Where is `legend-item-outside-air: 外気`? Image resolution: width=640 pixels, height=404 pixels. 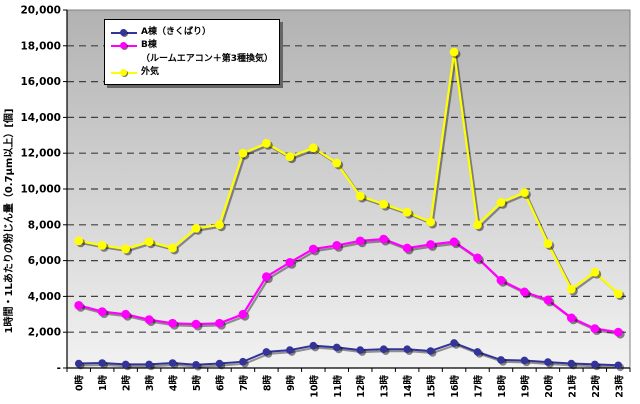 legend-item-outside-air: 外気 is located at coordinates (192, 72).